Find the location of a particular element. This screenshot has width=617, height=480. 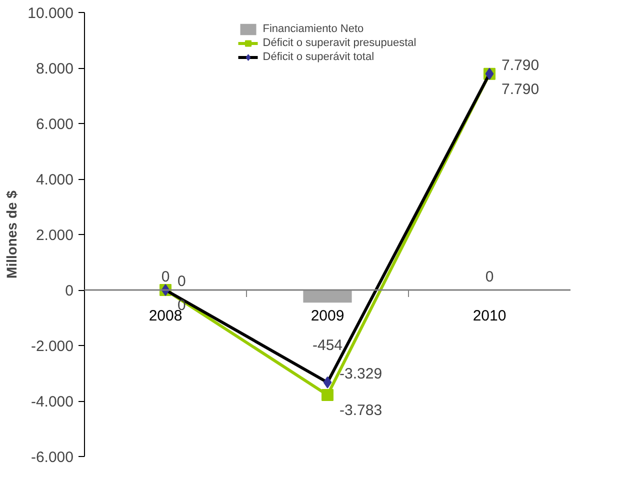

y-tick-label: -6.000 is located at coordinates (52, 457).